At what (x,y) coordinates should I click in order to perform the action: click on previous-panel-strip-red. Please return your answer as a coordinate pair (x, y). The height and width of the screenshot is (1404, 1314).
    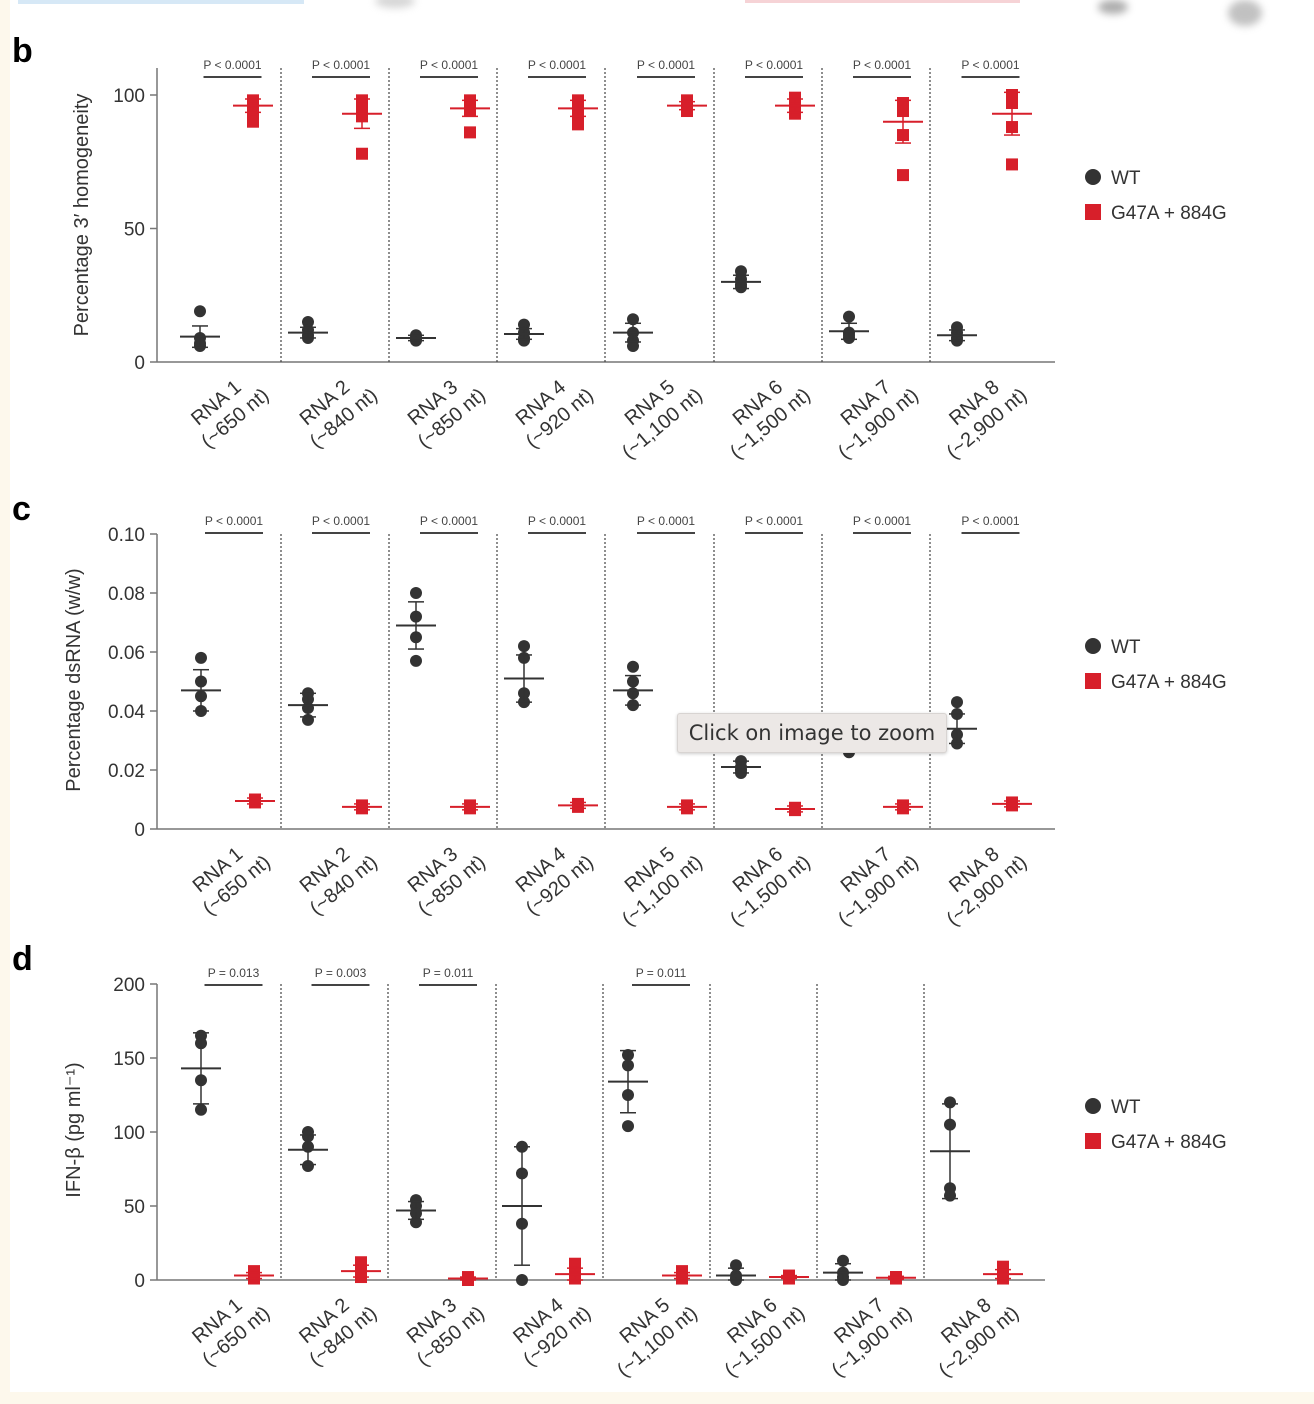
    Looking at the image, I should click on (882, 1).